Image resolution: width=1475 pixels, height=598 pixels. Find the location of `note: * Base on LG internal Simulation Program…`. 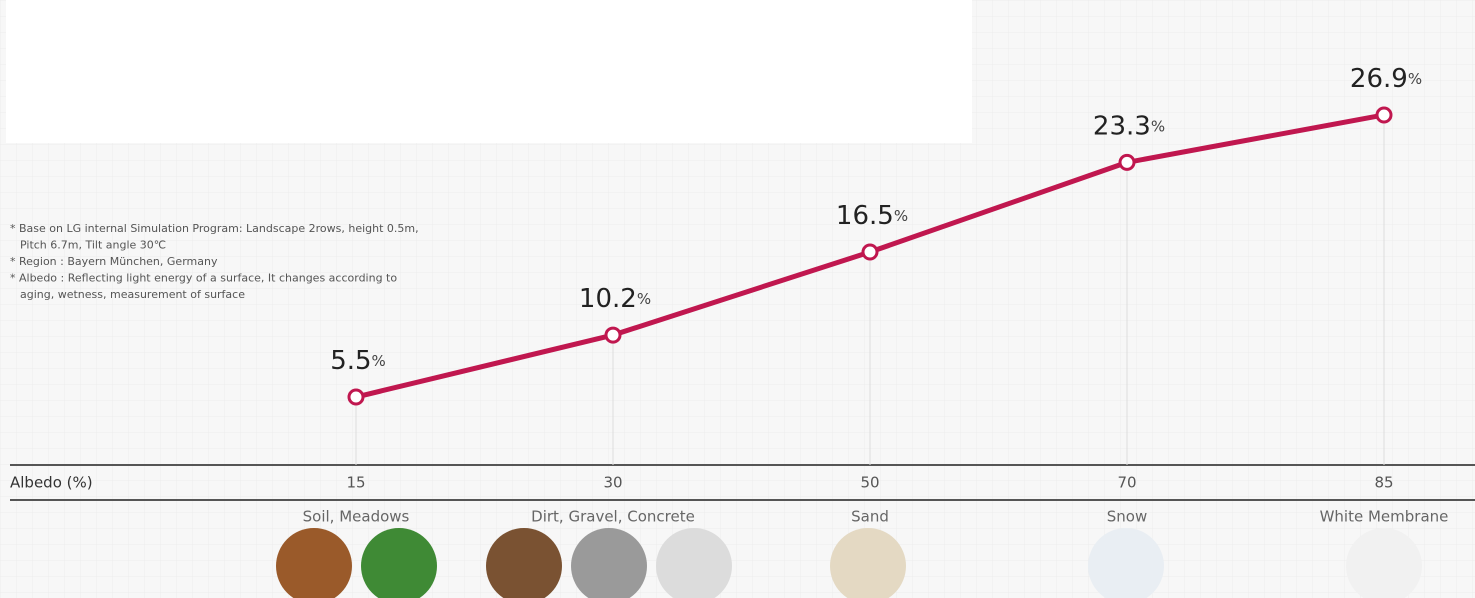

note: * Base on LG internal Simulation Program… is located at coordinates (214, 228).